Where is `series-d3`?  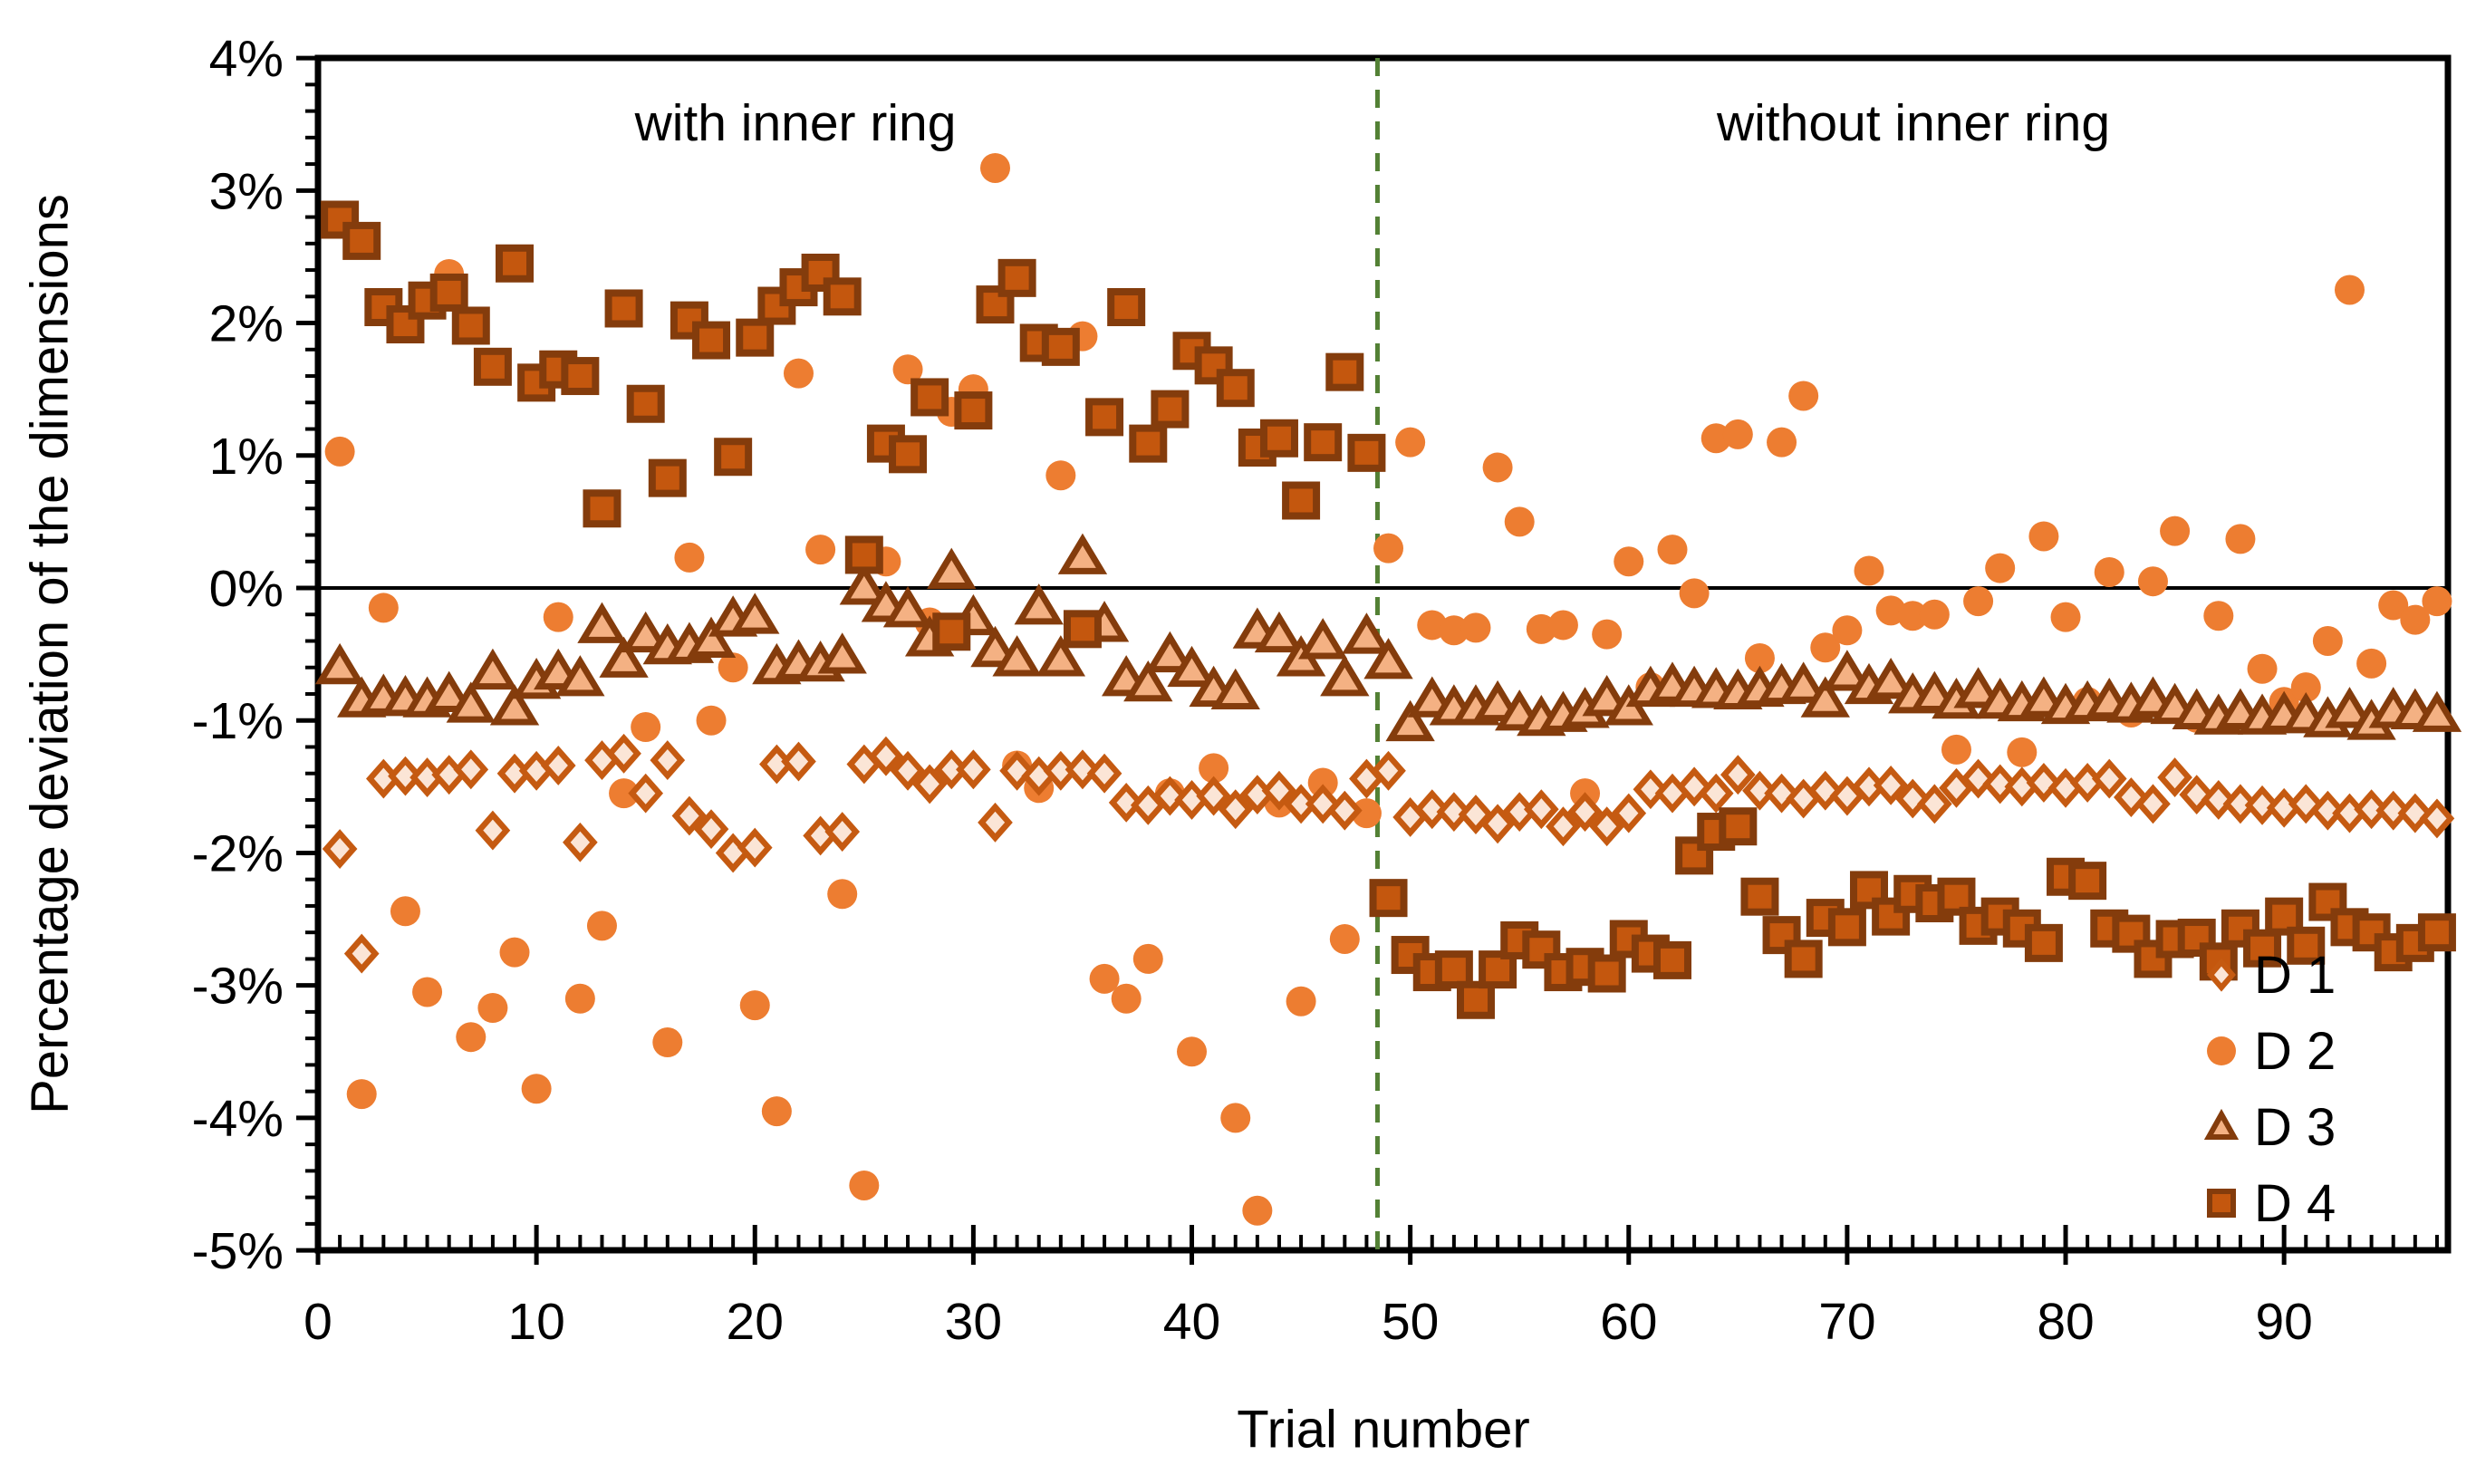 series-d3 is located at coordinates (1388, 638).